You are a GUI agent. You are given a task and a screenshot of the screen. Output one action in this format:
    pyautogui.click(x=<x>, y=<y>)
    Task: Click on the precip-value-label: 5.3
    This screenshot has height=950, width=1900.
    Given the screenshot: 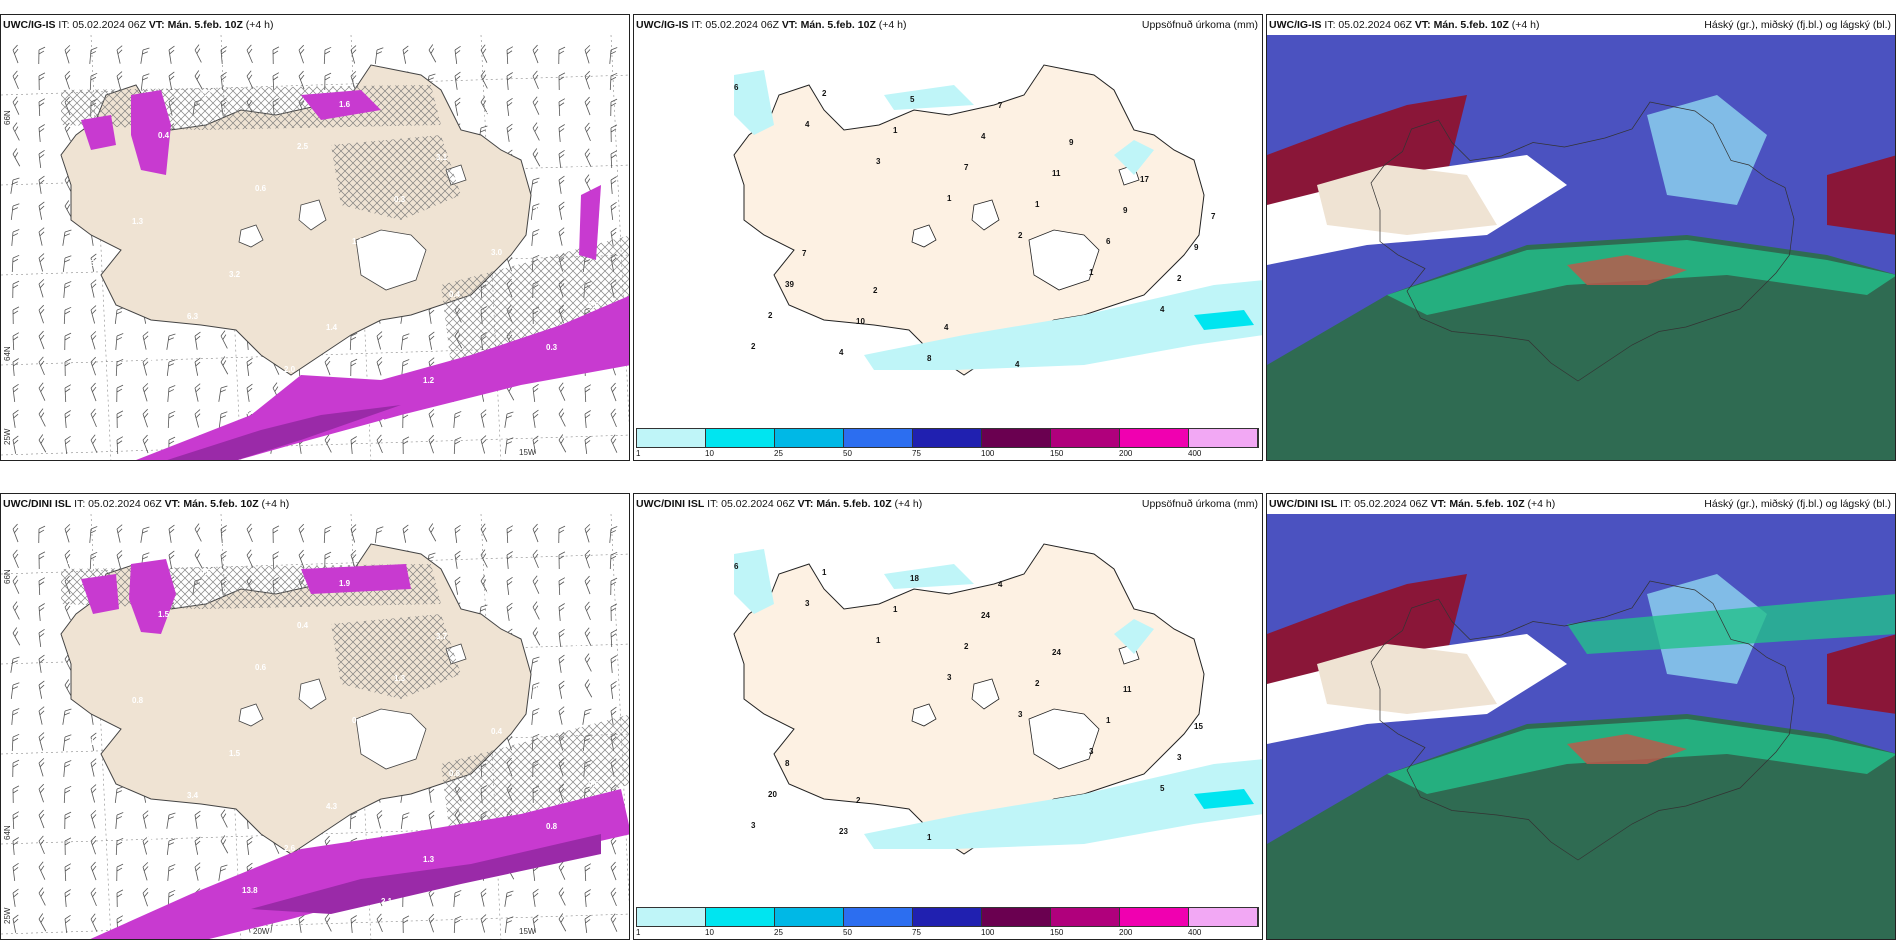 What is the action you would take?
    pyautogui.click(x=248, y=411)
    